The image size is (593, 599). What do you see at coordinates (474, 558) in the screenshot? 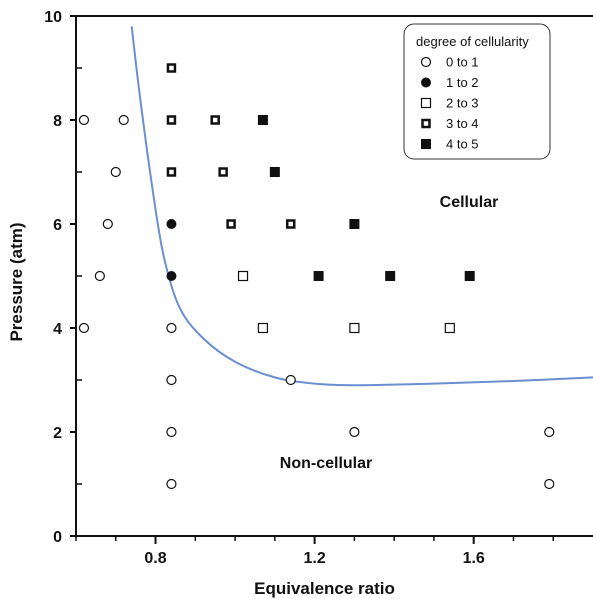
I see `x-tick-label: 1.6` at bounding box center [474, 558].